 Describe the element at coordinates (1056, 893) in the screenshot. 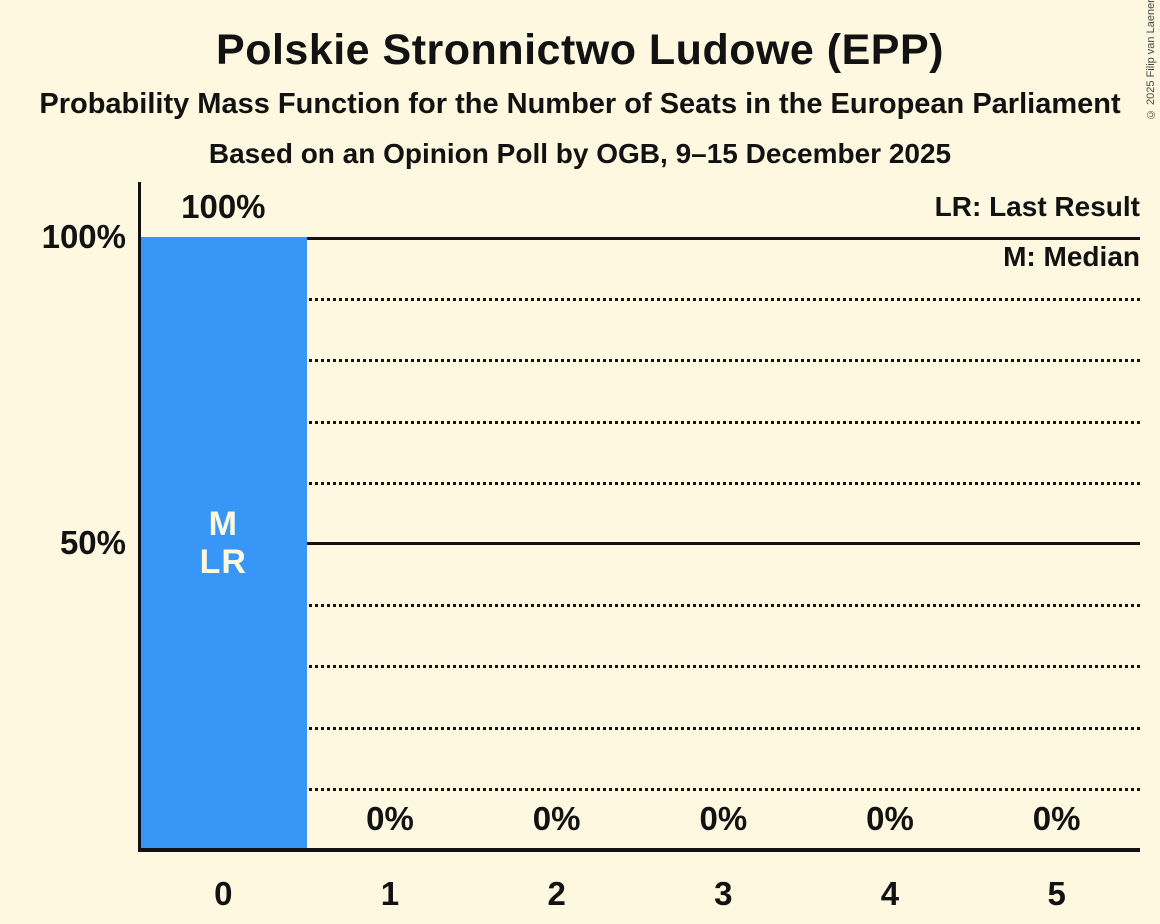

I see `x-tick-label-5: 5` at that location.